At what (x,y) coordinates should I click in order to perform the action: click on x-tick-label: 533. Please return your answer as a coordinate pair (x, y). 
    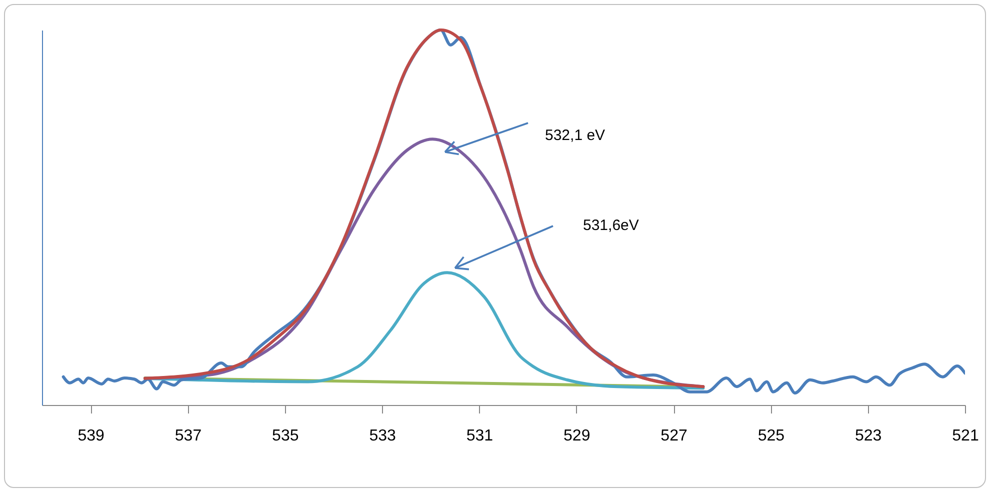
    Looking at the image, I should click on (382, 436).